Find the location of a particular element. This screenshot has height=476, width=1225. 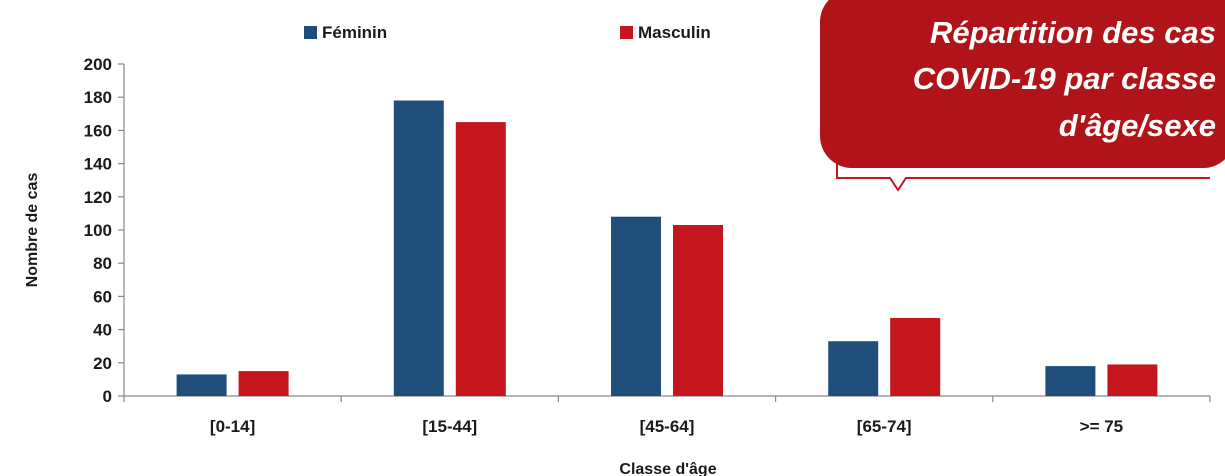

y-tick-label-4: 80 is located at coordinates (102, 263).